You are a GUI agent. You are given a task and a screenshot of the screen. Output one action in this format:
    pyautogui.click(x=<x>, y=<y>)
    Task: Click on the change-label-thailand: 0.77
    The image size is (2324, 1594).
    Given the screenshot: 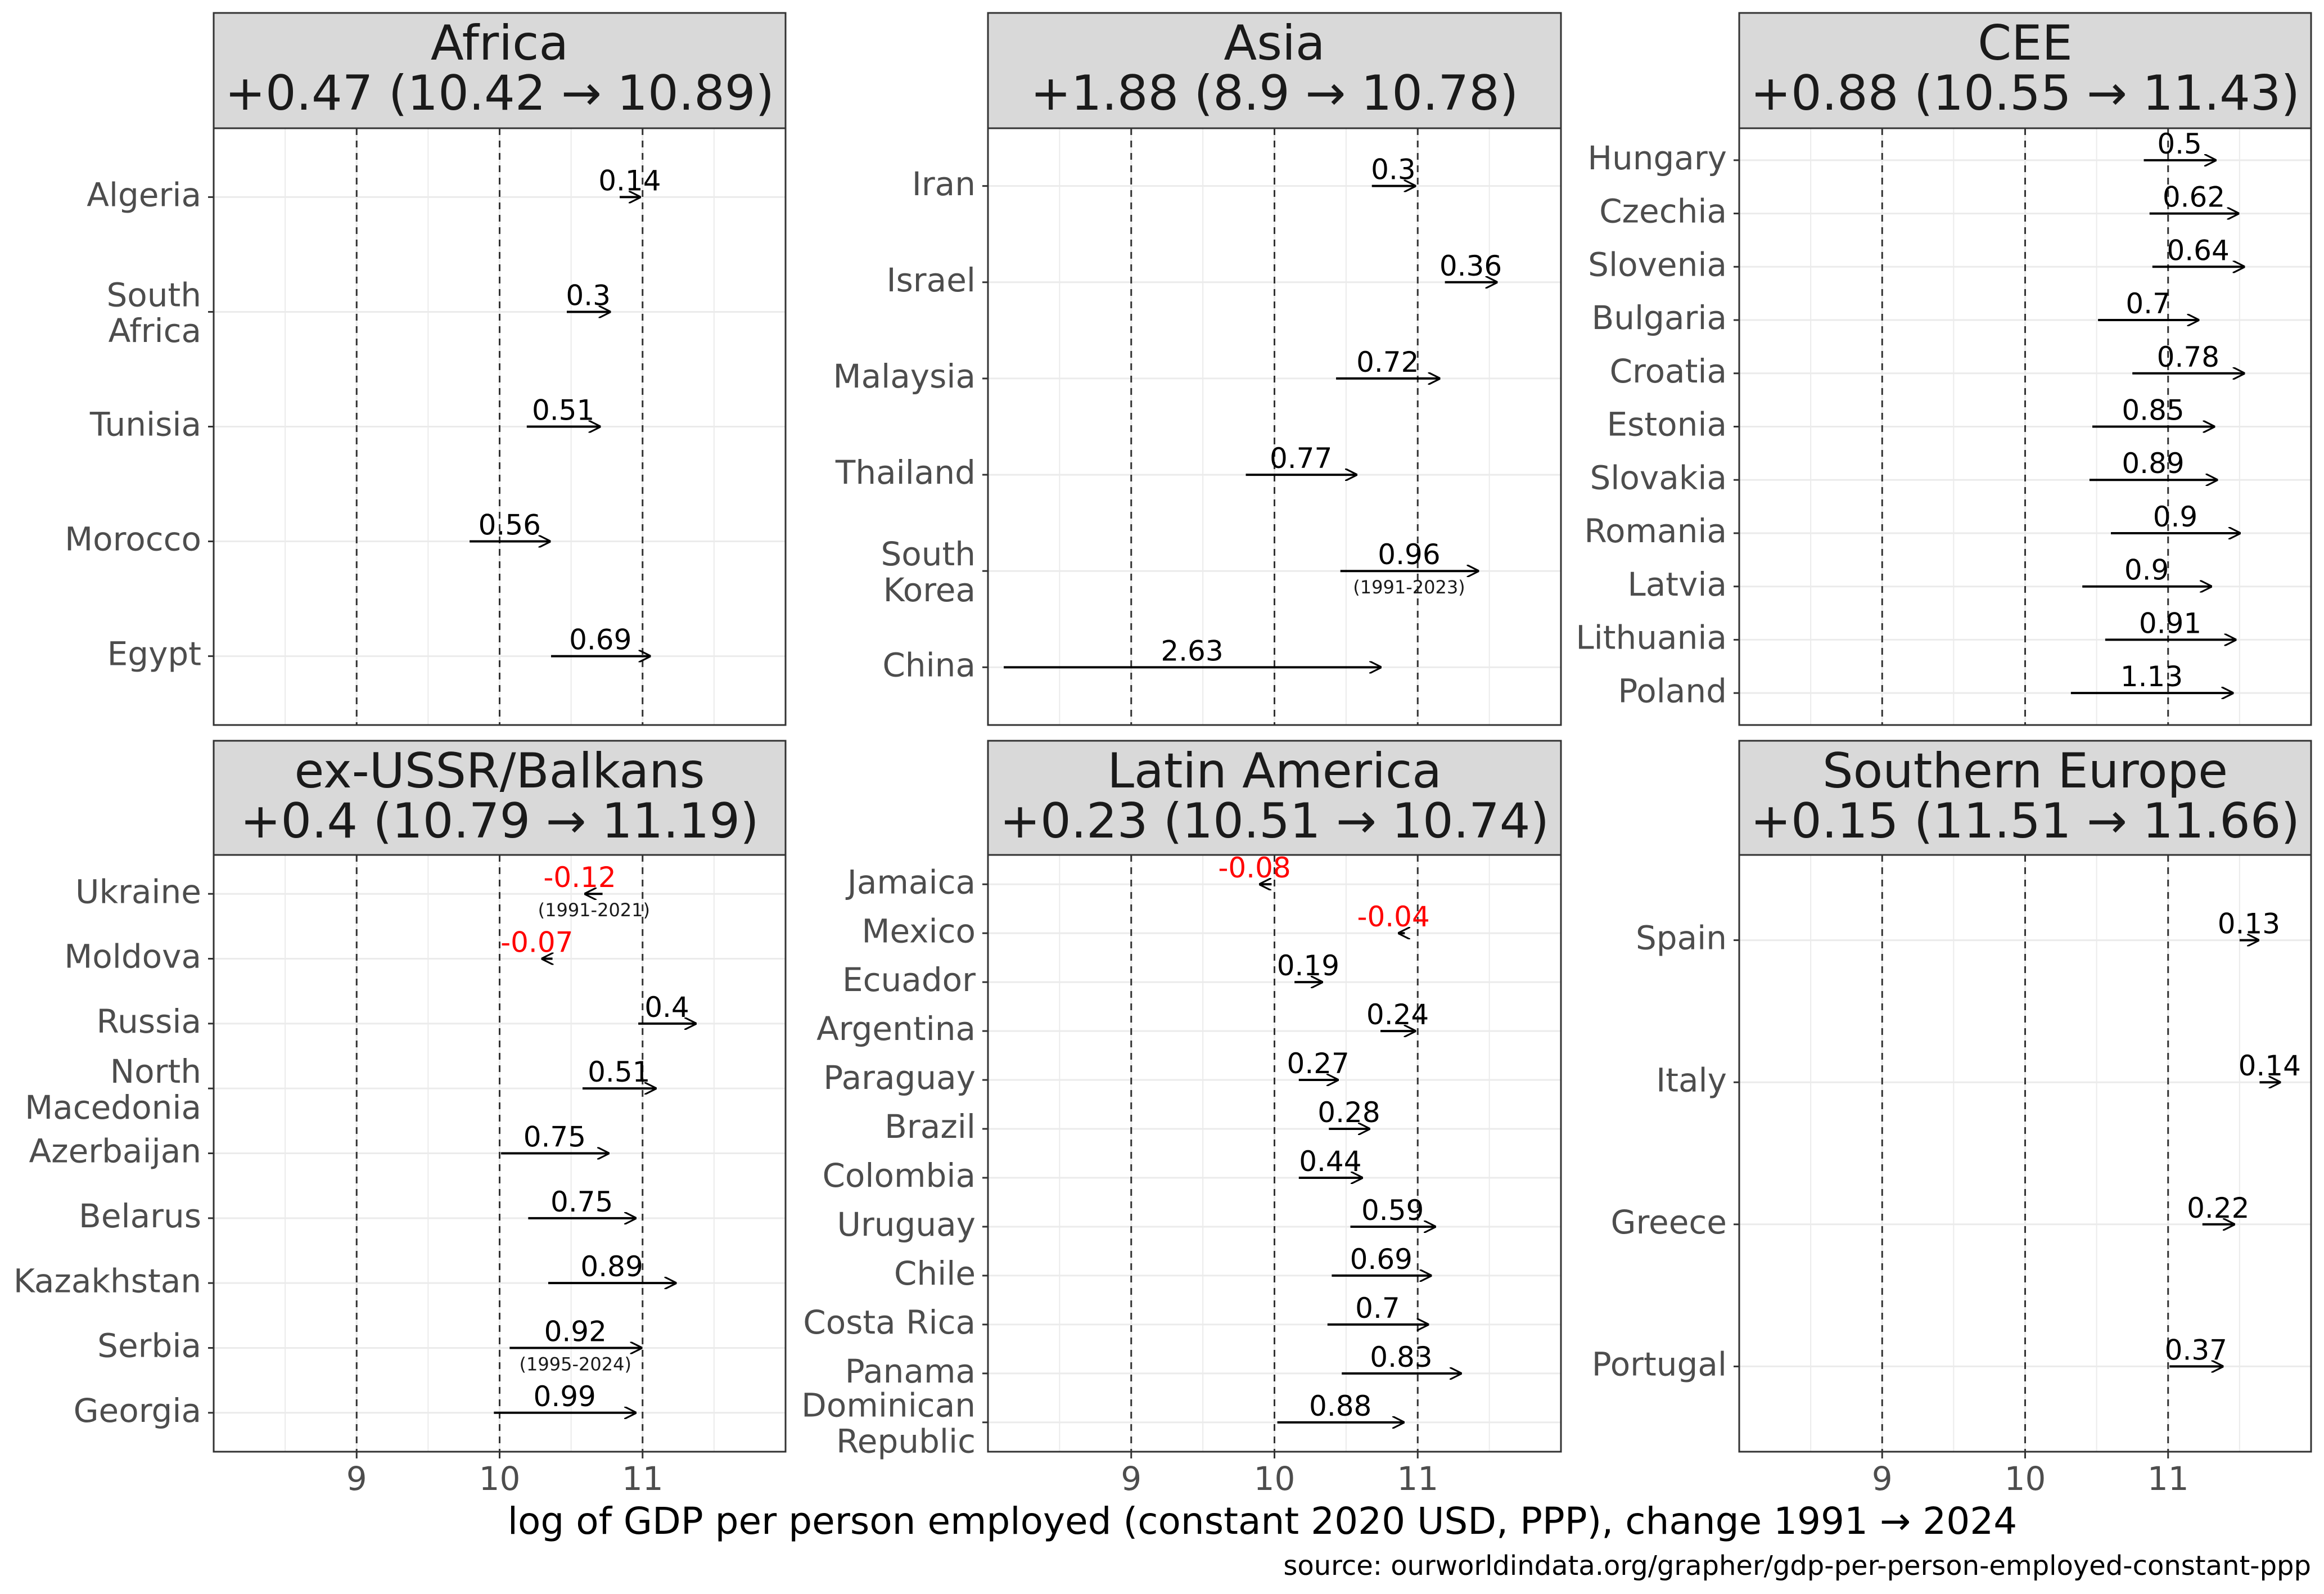 What is the action you would take?
    pyautogui.click(x=1301, y=458)
    